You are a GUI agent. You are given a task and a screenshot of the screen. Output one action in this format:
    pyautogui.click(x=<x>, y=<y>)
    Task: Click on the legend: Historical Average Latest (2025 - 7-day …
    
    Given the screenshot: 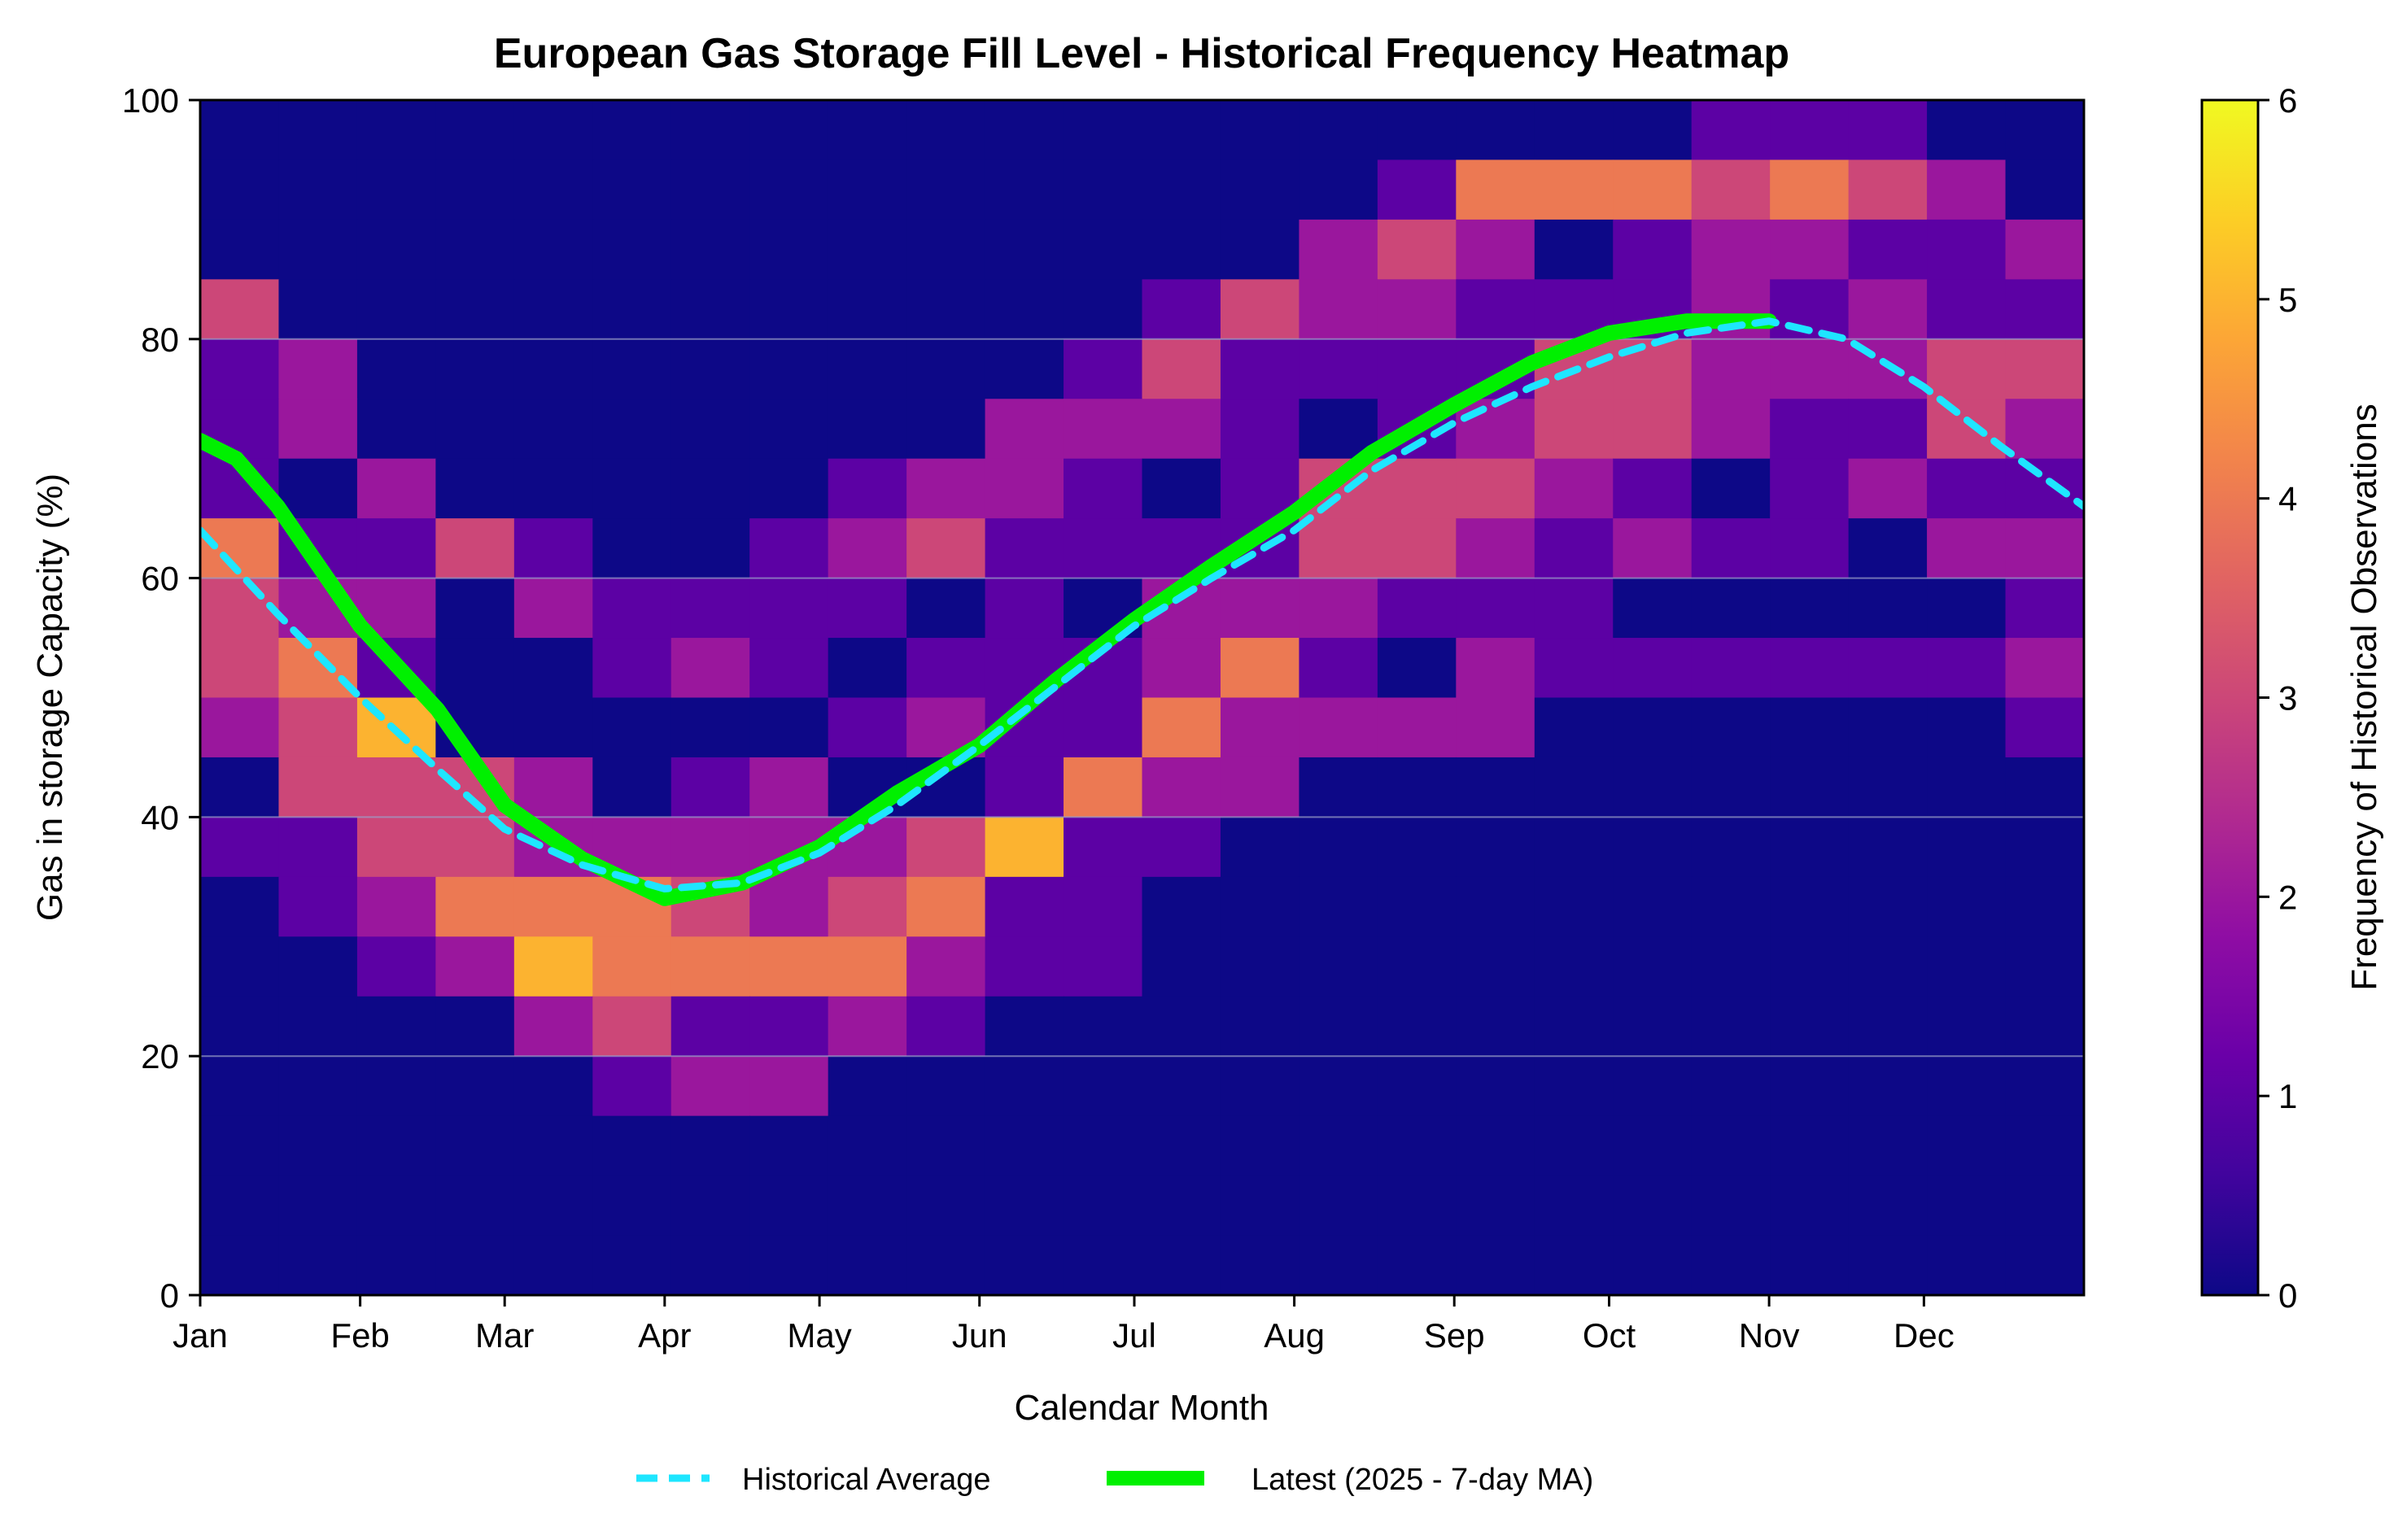 What is the action you would take?
    pyautogui.click(x=1114, y=1480)
    